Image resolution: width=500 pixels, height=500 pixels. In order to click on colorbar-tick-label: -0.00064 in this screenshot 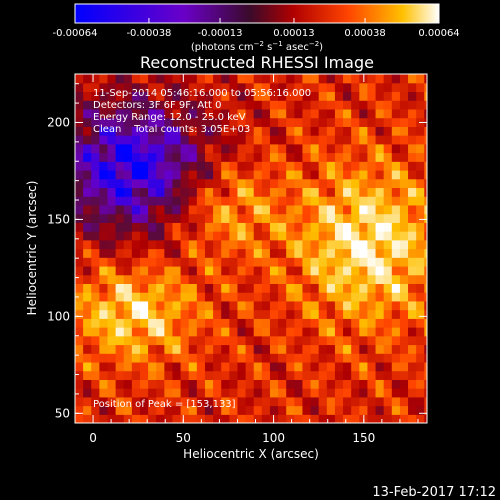, I will do `click(75, 33)`.